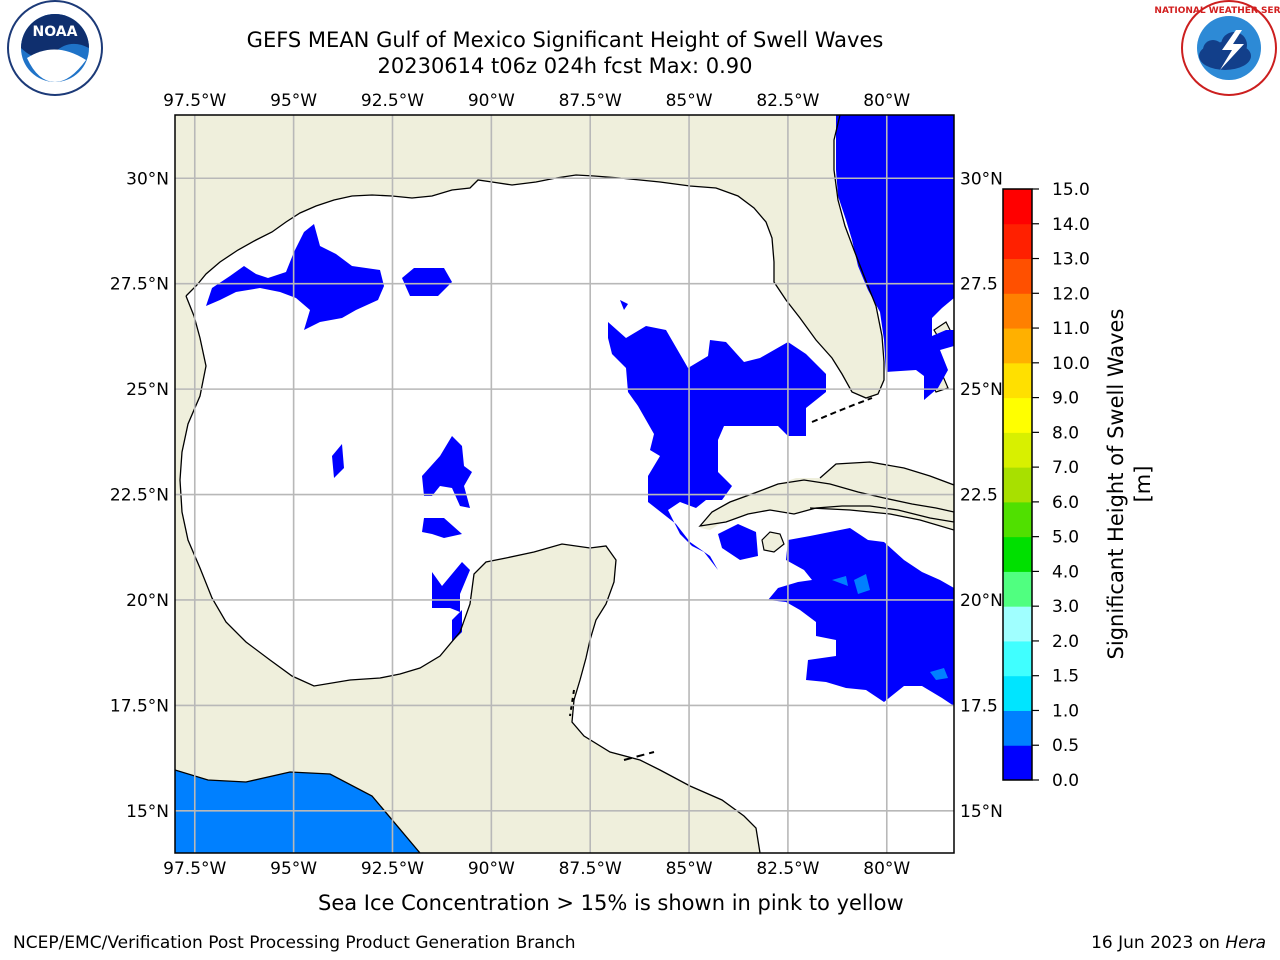  Describe the element at coordinates (979, 706) in the screenshot. I see `lat-tick-right: 17.5` at that location.